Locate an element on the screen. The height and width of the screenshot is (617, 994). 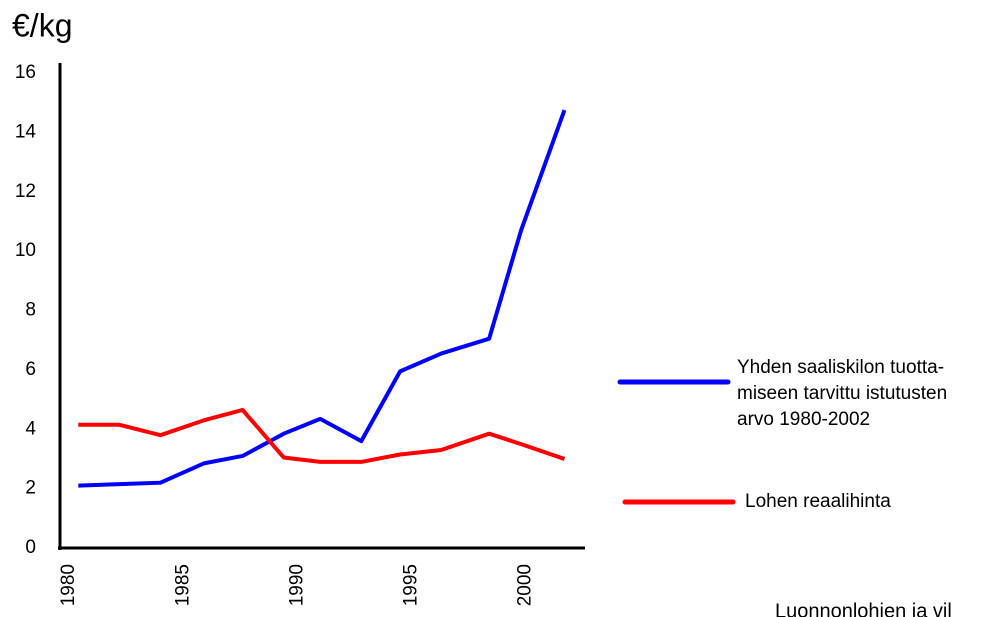
y-tick-label: 2 is located at coordinates (30, 488).